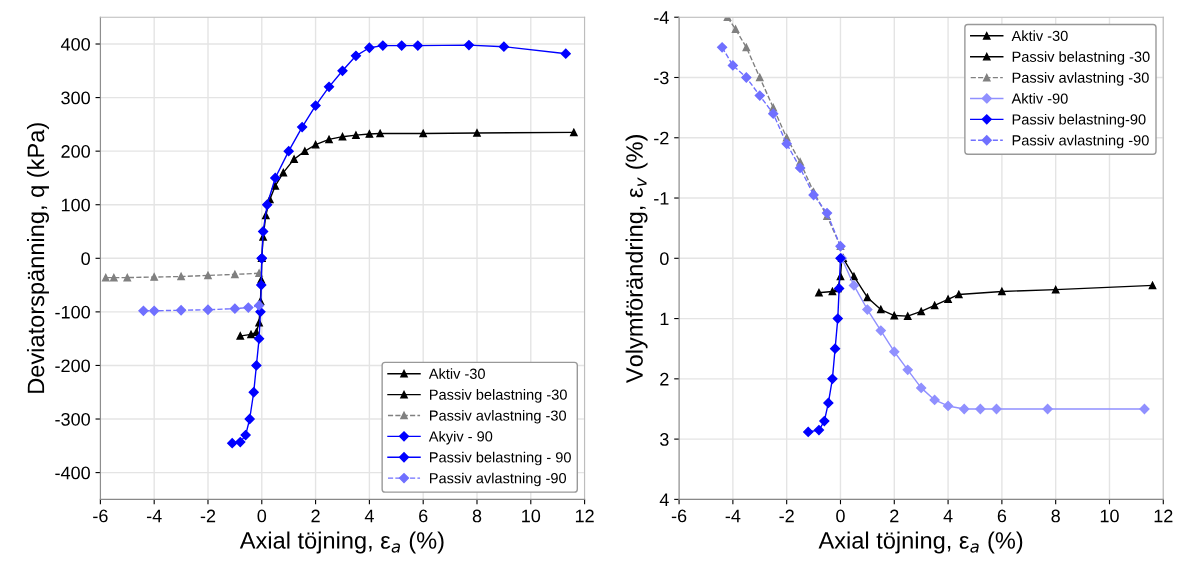 This screenshot has height=574, width=1181. What do you see at coordinates (664, 379) in the screenshot?
I see `y-tick-label: 2` at bounding box center [664, 379].